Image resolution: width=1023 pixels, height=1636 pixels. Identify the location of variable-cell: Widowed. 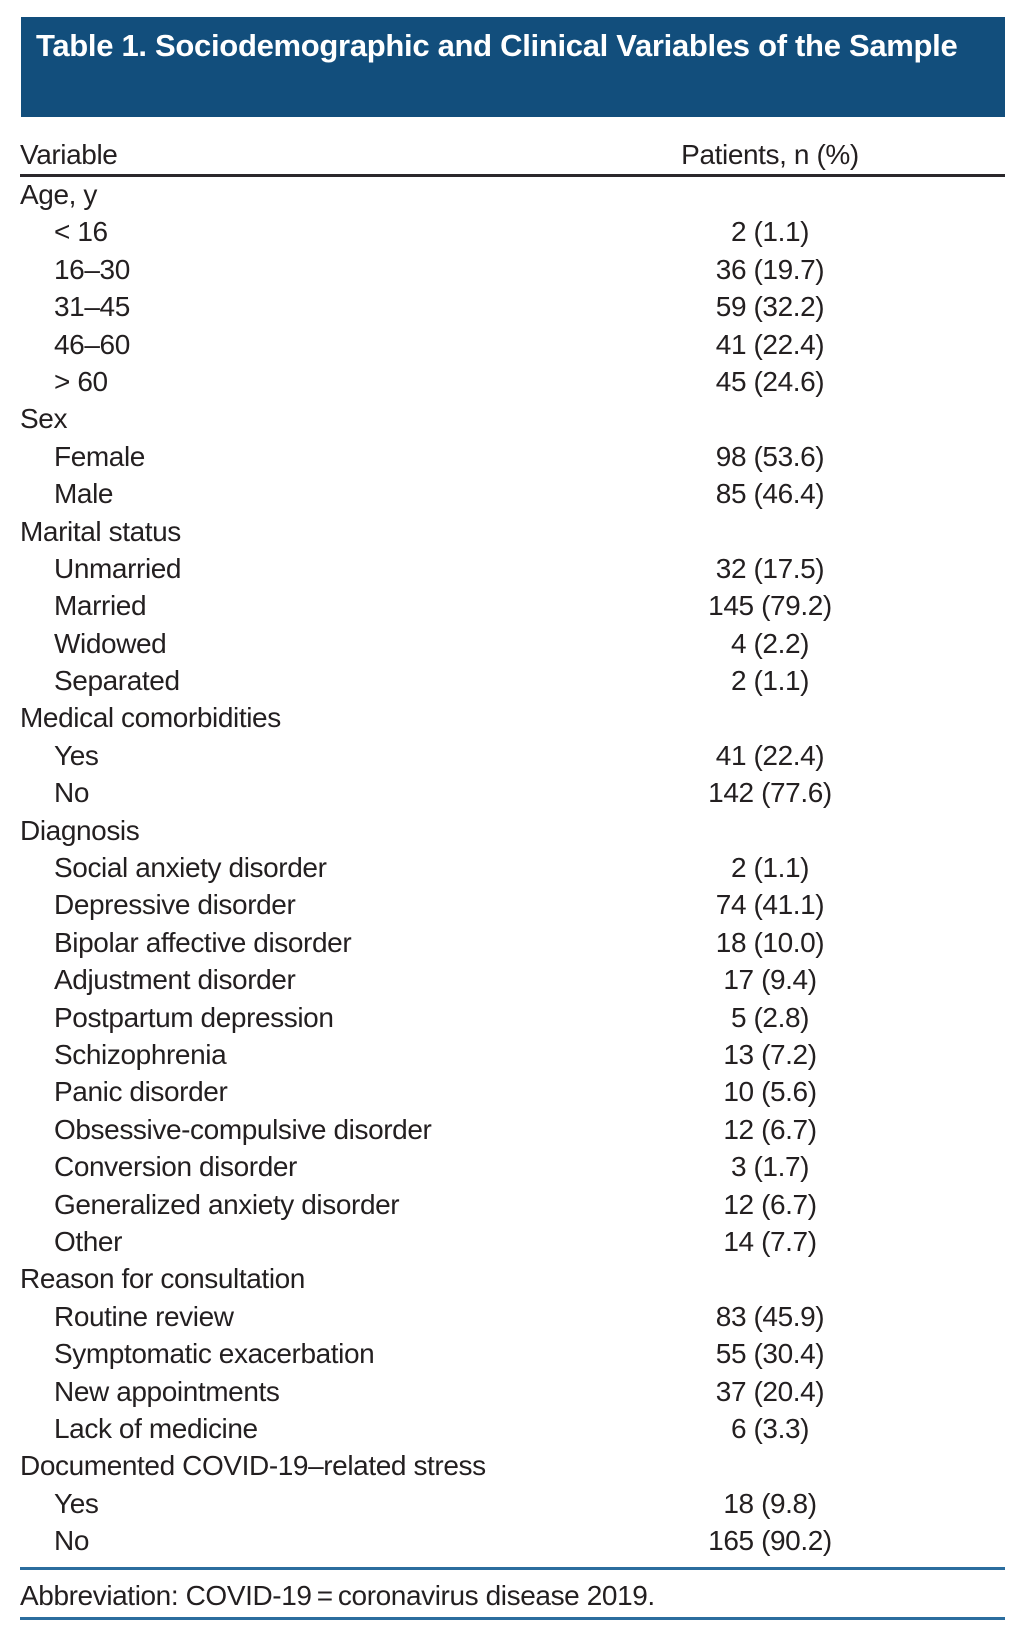
(110, 643).